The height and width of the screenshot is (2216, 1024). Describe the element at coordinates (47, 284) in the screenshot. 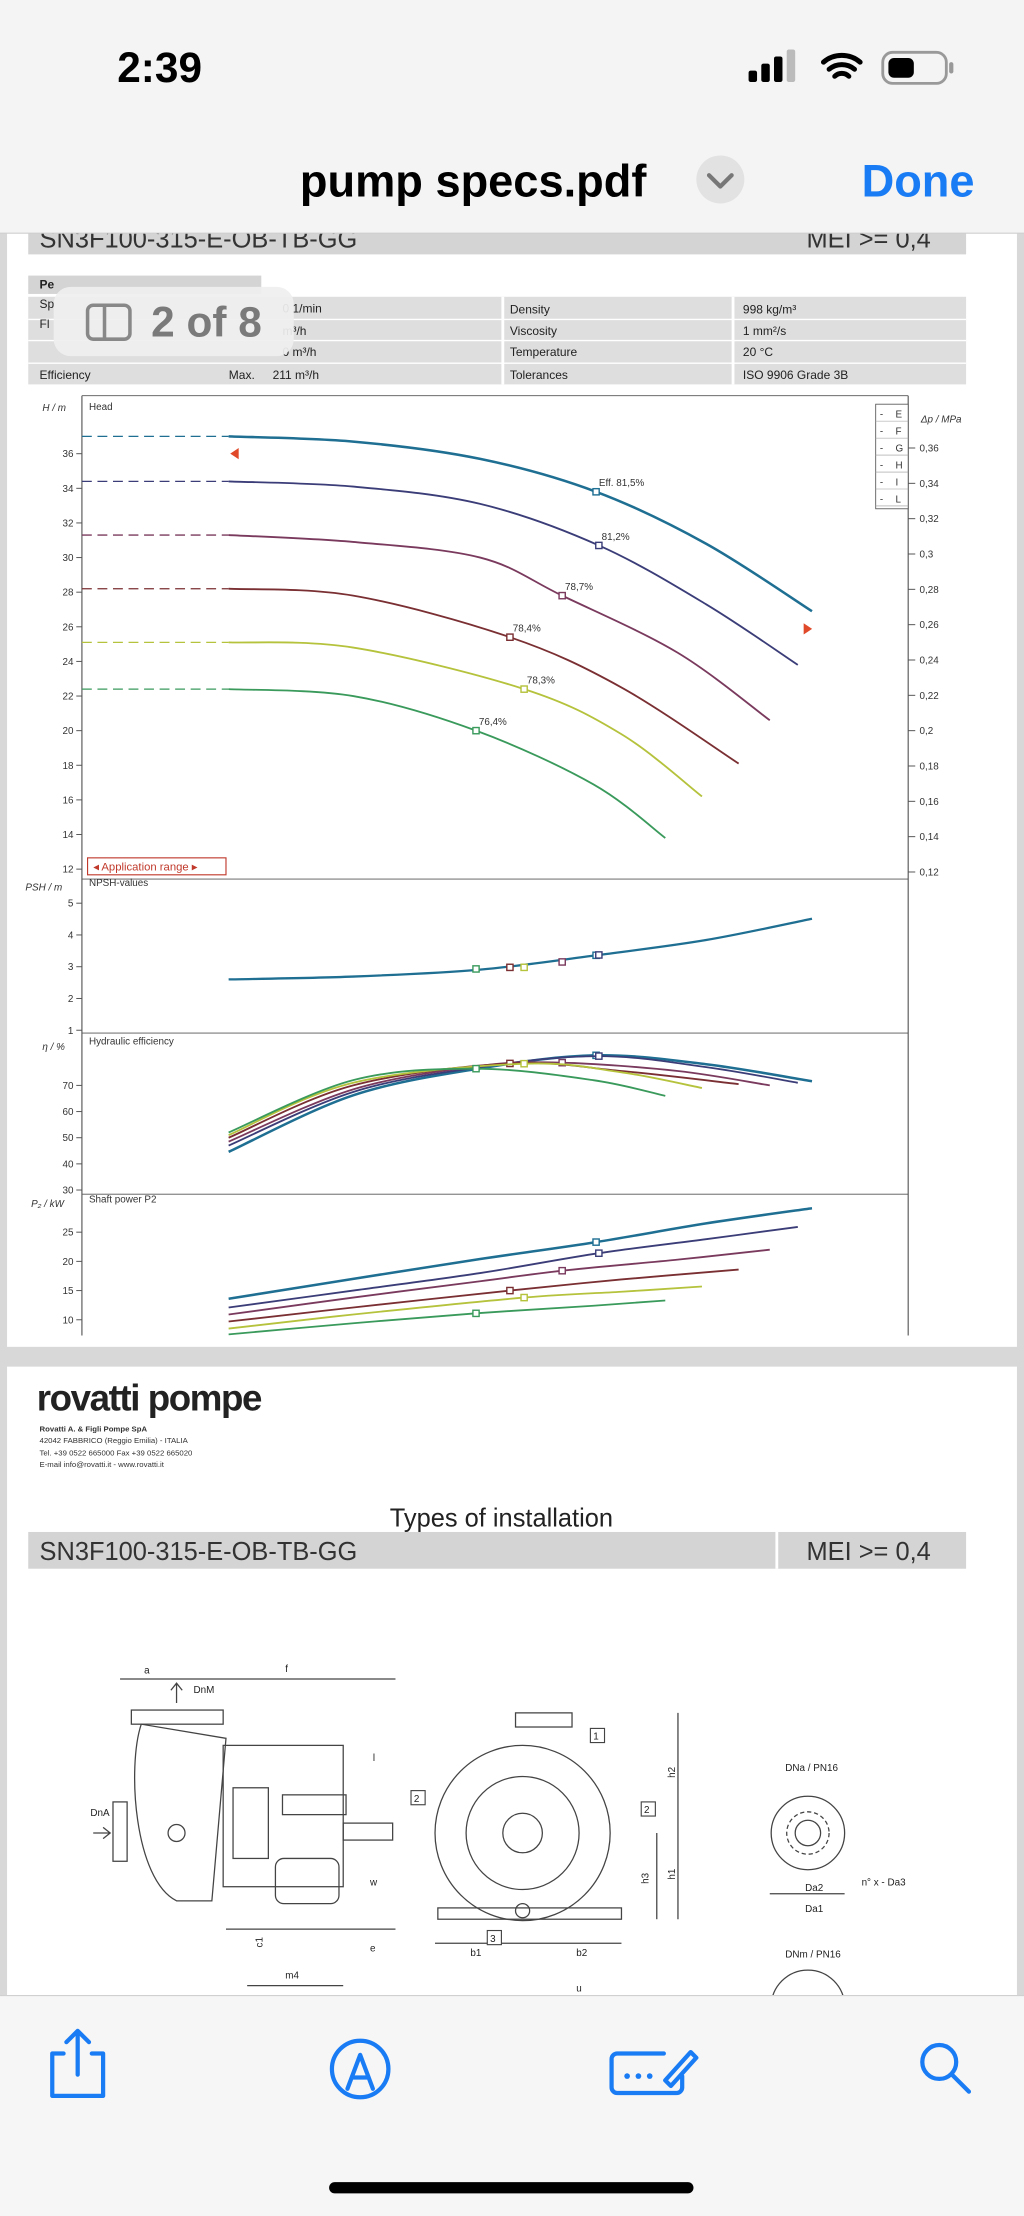

I see `table-label: Pe` at that location.